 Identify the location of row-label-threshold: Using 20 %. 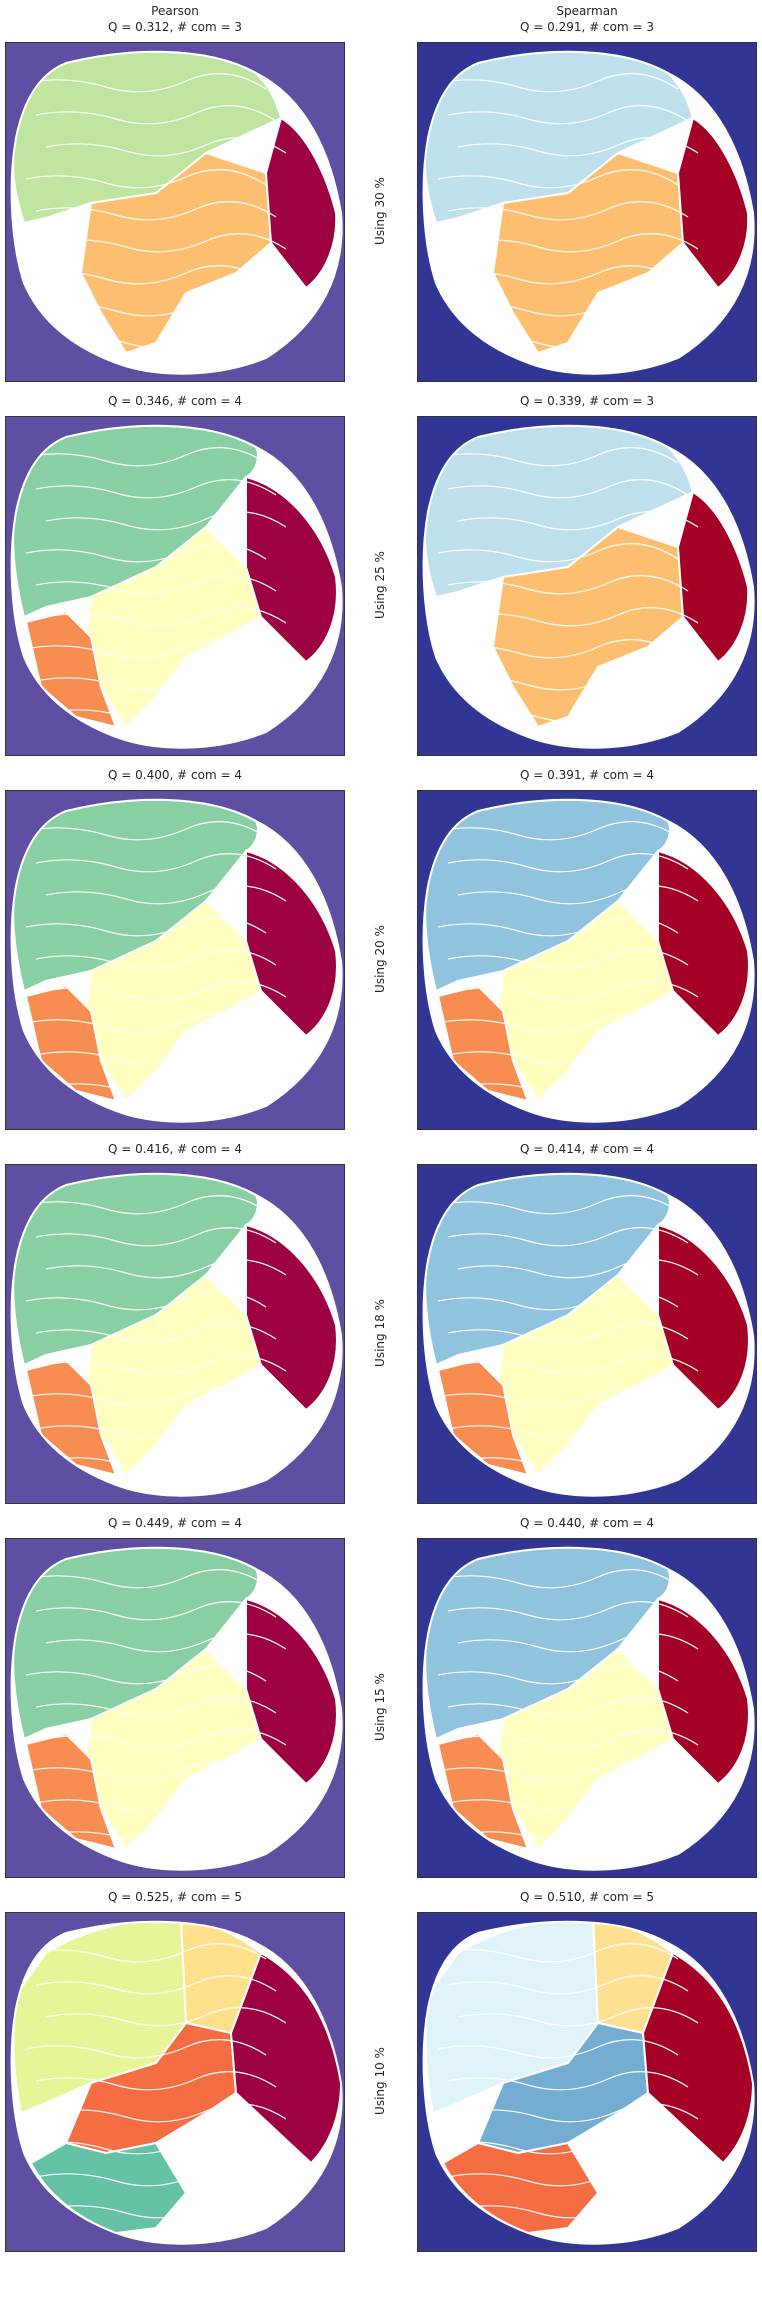
(380, 959).